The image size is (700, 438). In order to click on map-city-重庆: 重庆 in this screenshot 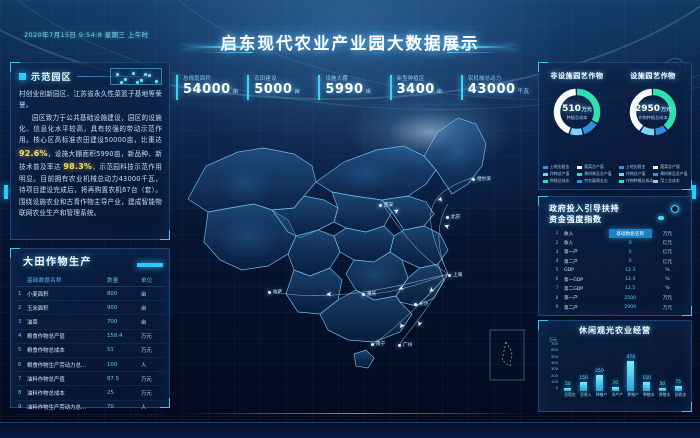, I will do `click(369, 294)`.